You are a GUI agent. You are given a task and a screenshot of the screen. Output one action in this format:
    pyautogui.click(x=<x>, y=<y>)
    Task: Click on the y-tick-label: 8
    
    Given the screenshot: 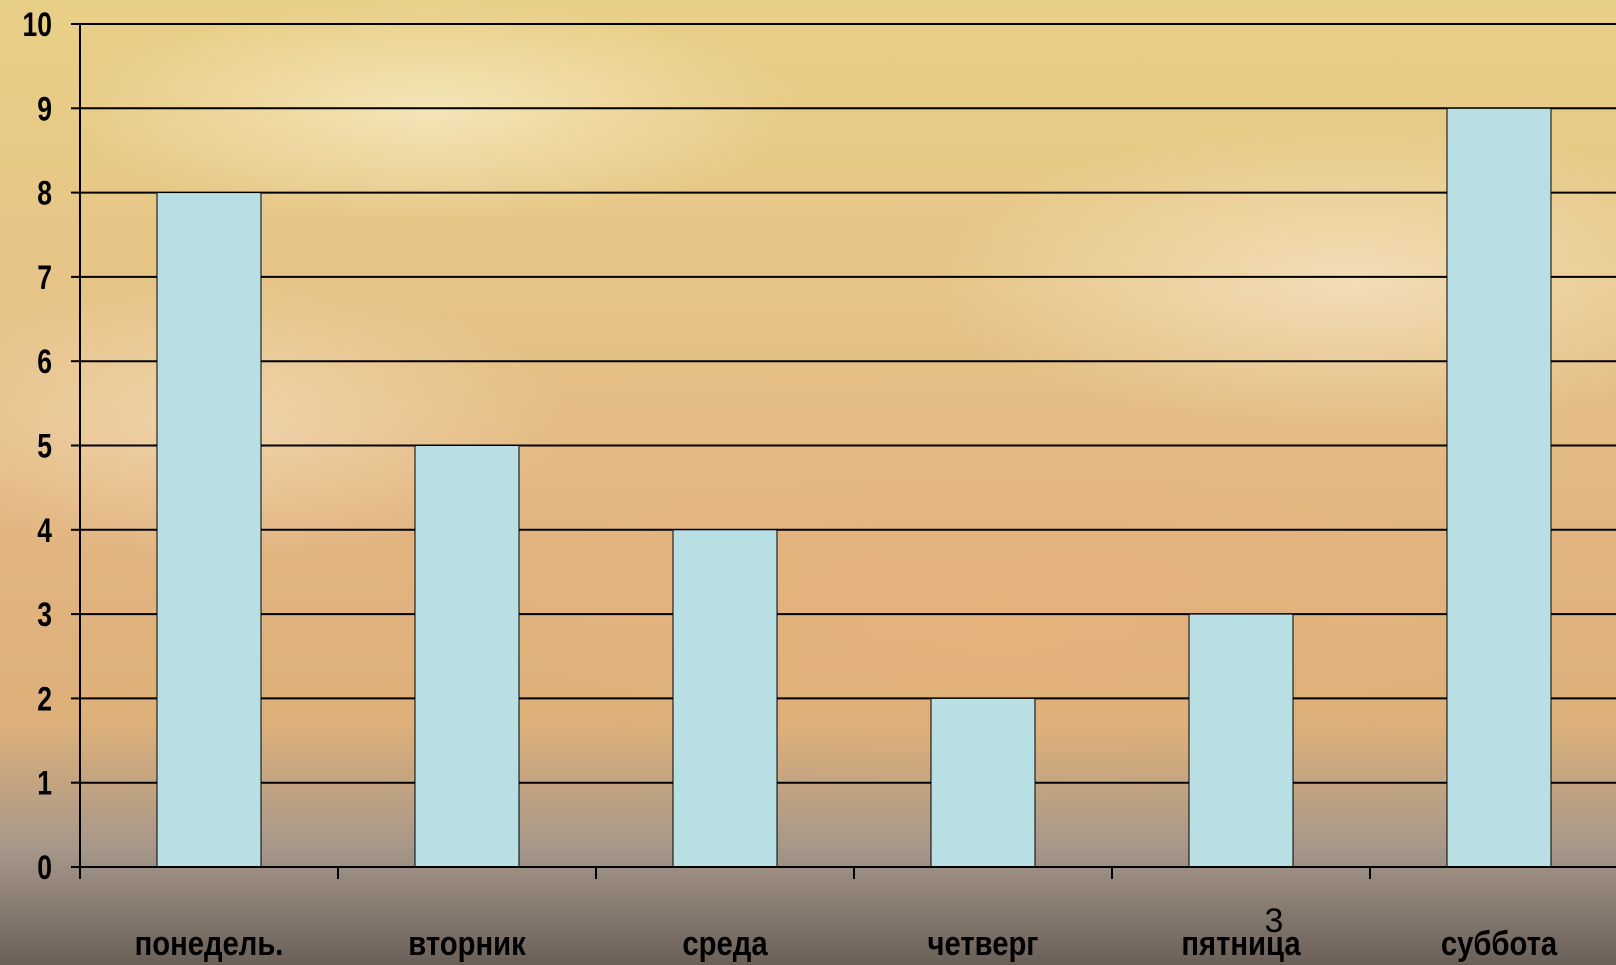 What is the action you would take?
    pyautogui.click(x=44, y=193)
    